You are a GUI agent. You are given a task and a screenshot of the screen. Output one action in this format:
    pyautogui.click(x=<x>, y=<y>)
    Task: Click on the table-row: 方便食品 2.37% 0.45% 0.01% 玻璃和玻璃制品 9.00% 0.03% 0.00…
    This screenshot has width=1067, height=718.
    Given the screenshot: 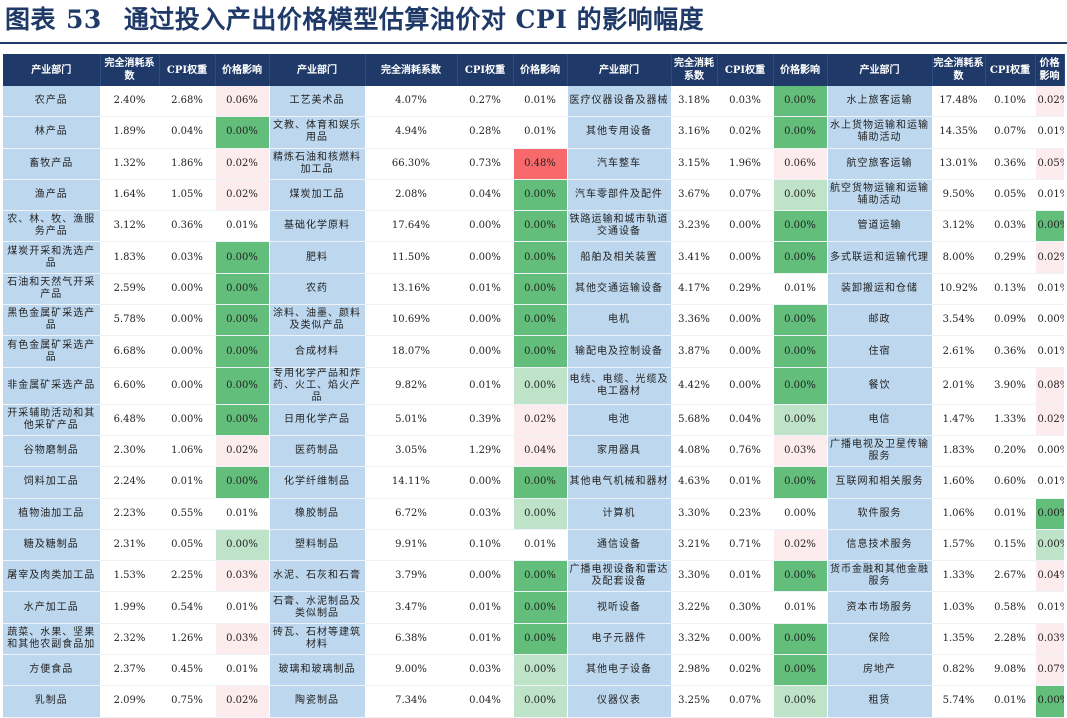 What is the action you would take?
    pyautogui.click(x=534, y=670)
    